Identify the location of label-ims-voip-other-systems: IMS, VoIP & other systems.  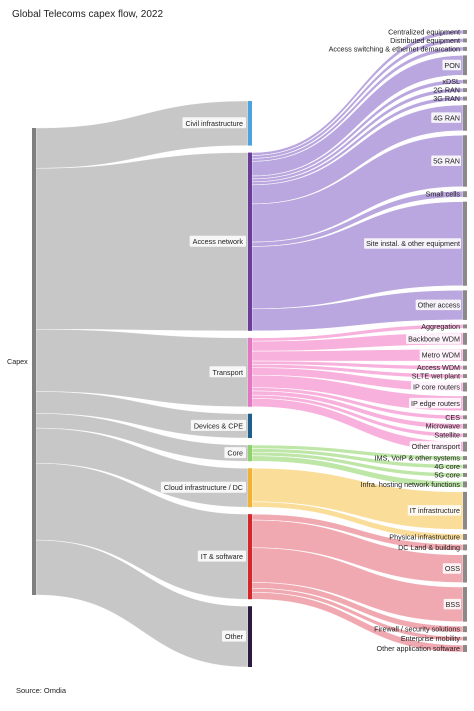
(418, 458).